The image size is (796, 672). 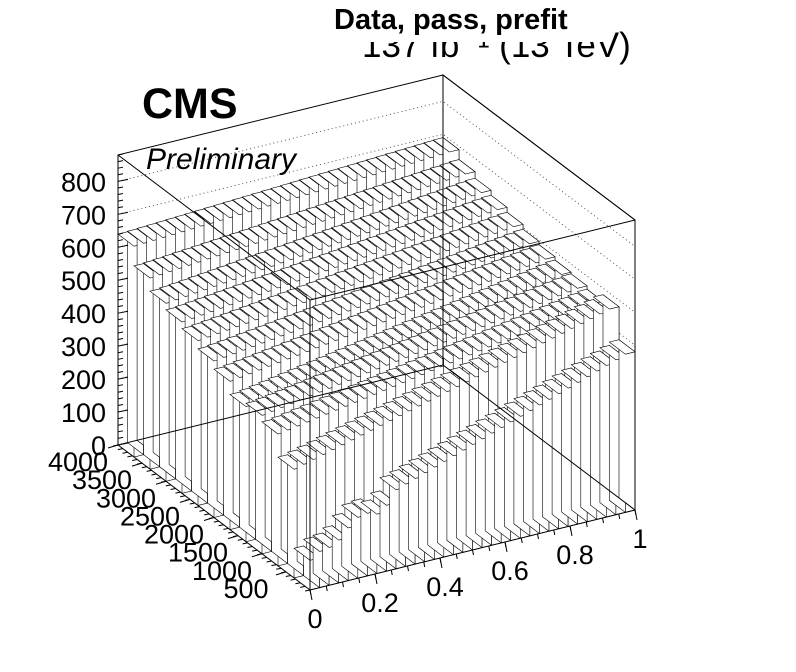 What do you see at coordinates (83, 380) in the screenshot?
I see `z-tick-label: 200` at bounding box center [83, 380].